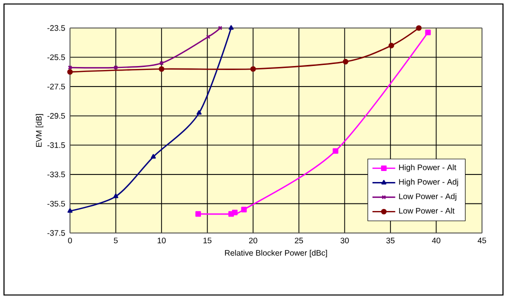 The image size is (508, 299). What do you see at coordinates (40, 130) in the screenshot?
I see `y-axis-title: EVM [dB]` at bounding box center [40, 130].